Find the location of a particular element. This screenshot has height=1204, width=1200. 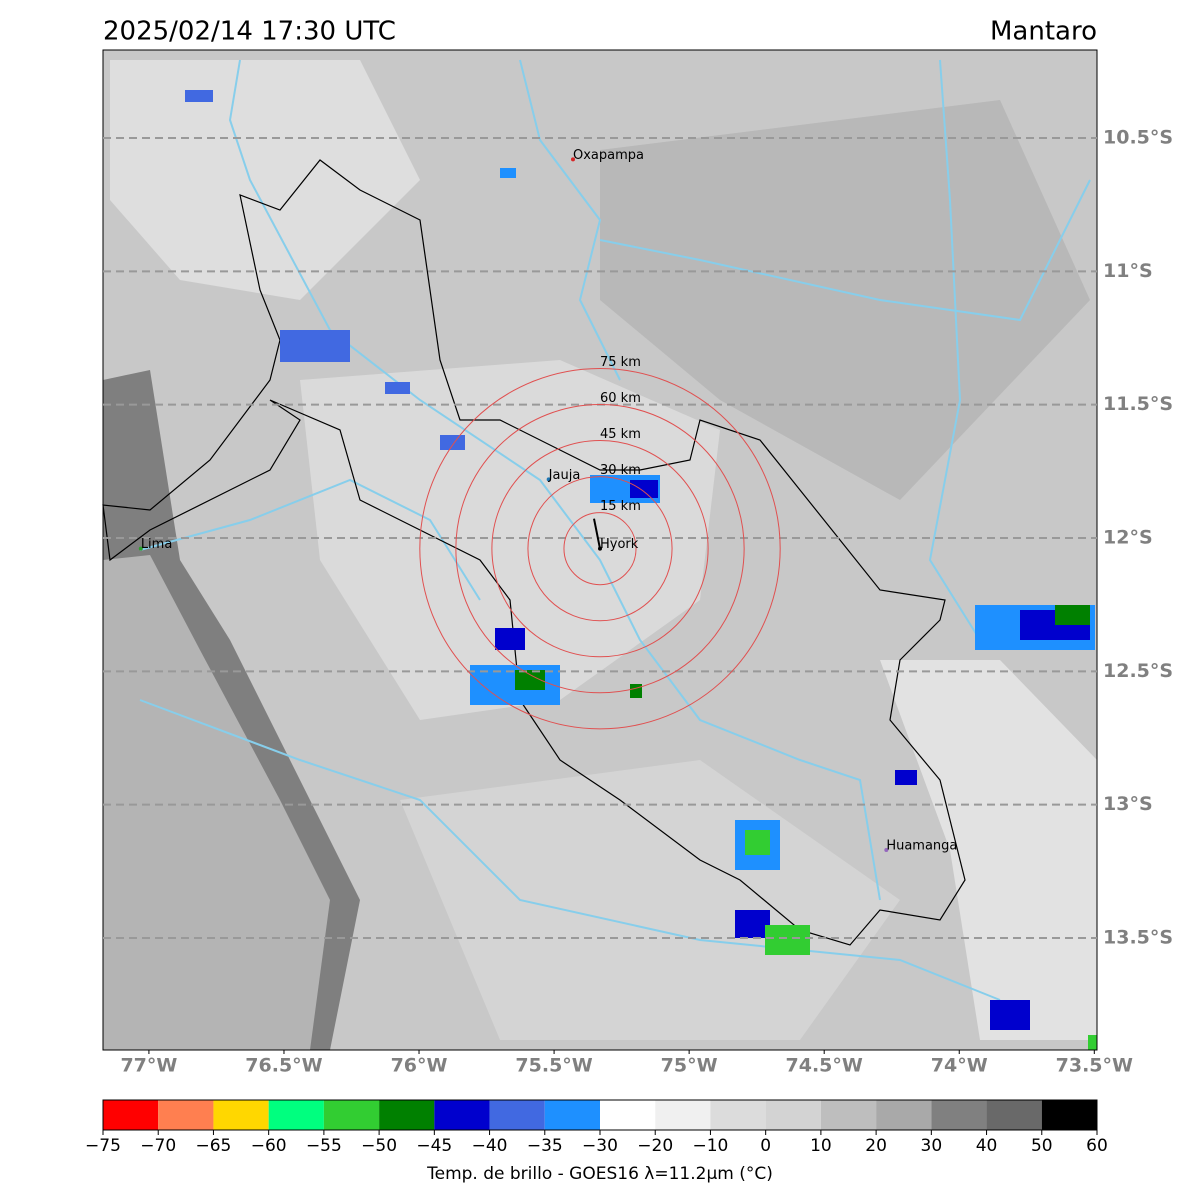

colorbar-tick-label: −45 is located at coordinates (434, 1146).